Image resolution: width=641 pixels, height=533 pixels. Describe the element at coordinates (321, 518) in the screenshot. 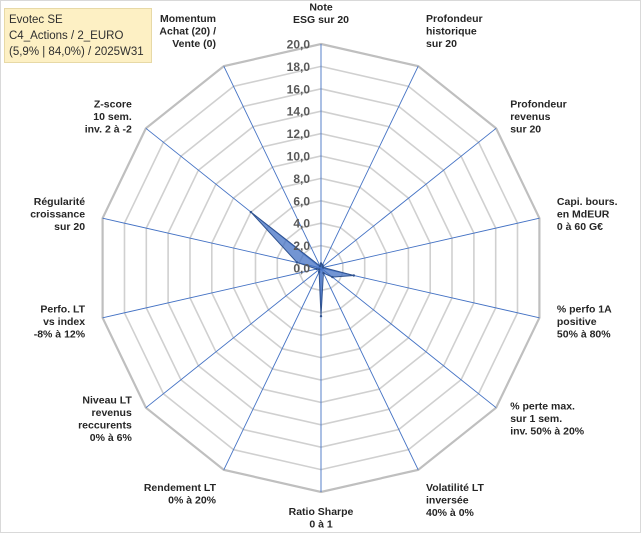

I see `radar-axis-label: Ratio Sharpe 0 à 1` at that location.